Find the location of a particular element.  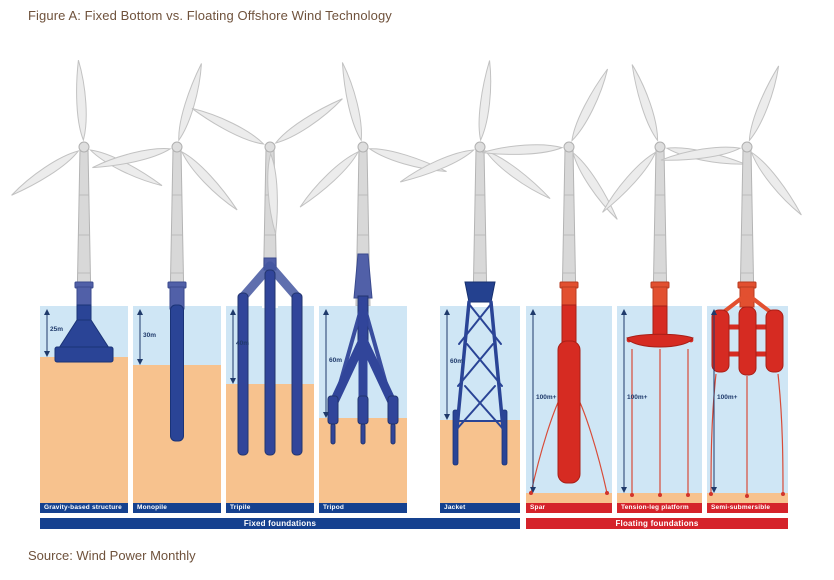

depth-label-semisub: 100m+ is located at coordinates (727, 397).